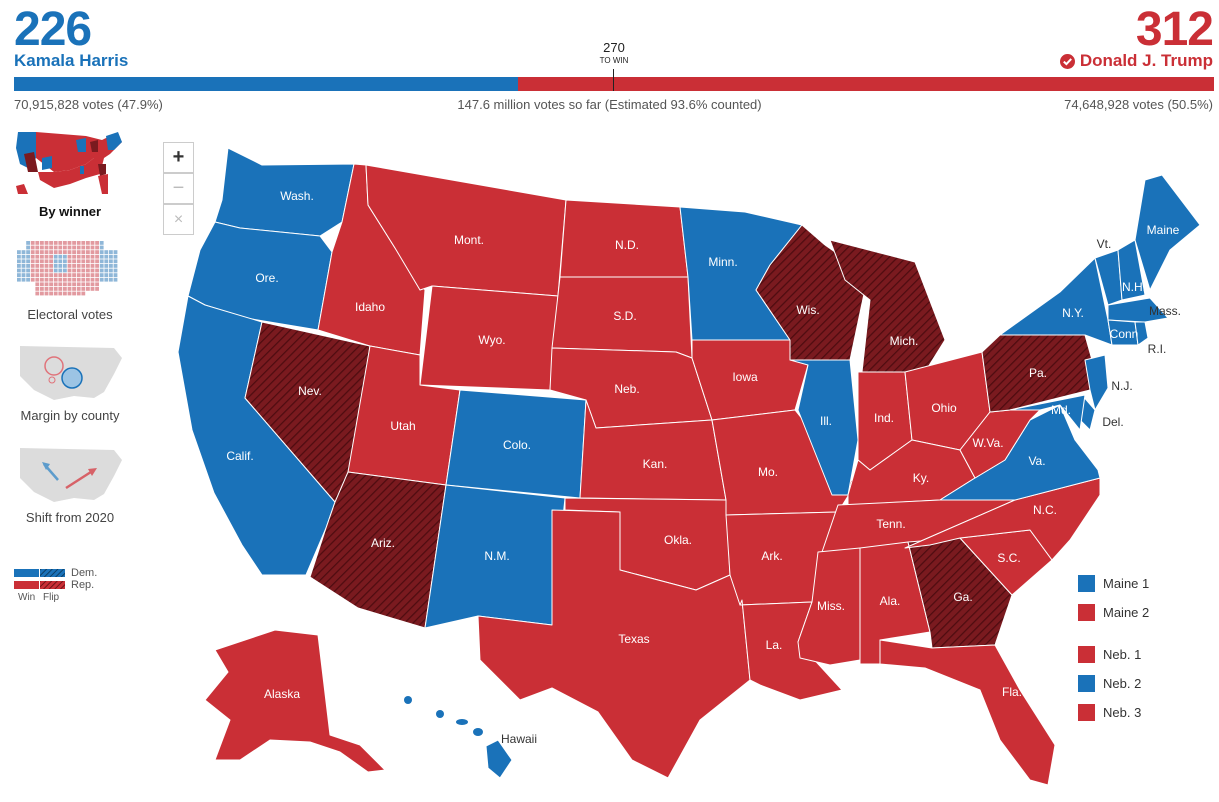 Image resolution: width=1219 pixels, height=802 pixels. I want to click on district-neb-1: Neb. 1, so click(1109, 654).